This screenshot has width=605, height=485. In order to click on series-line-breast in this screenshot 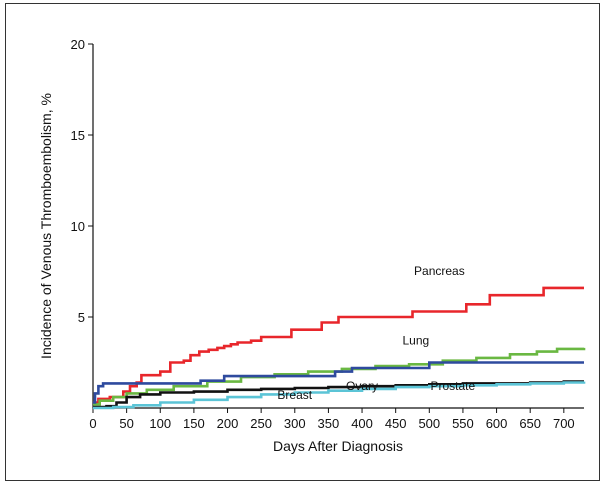, I will do `click(339, 395)`.